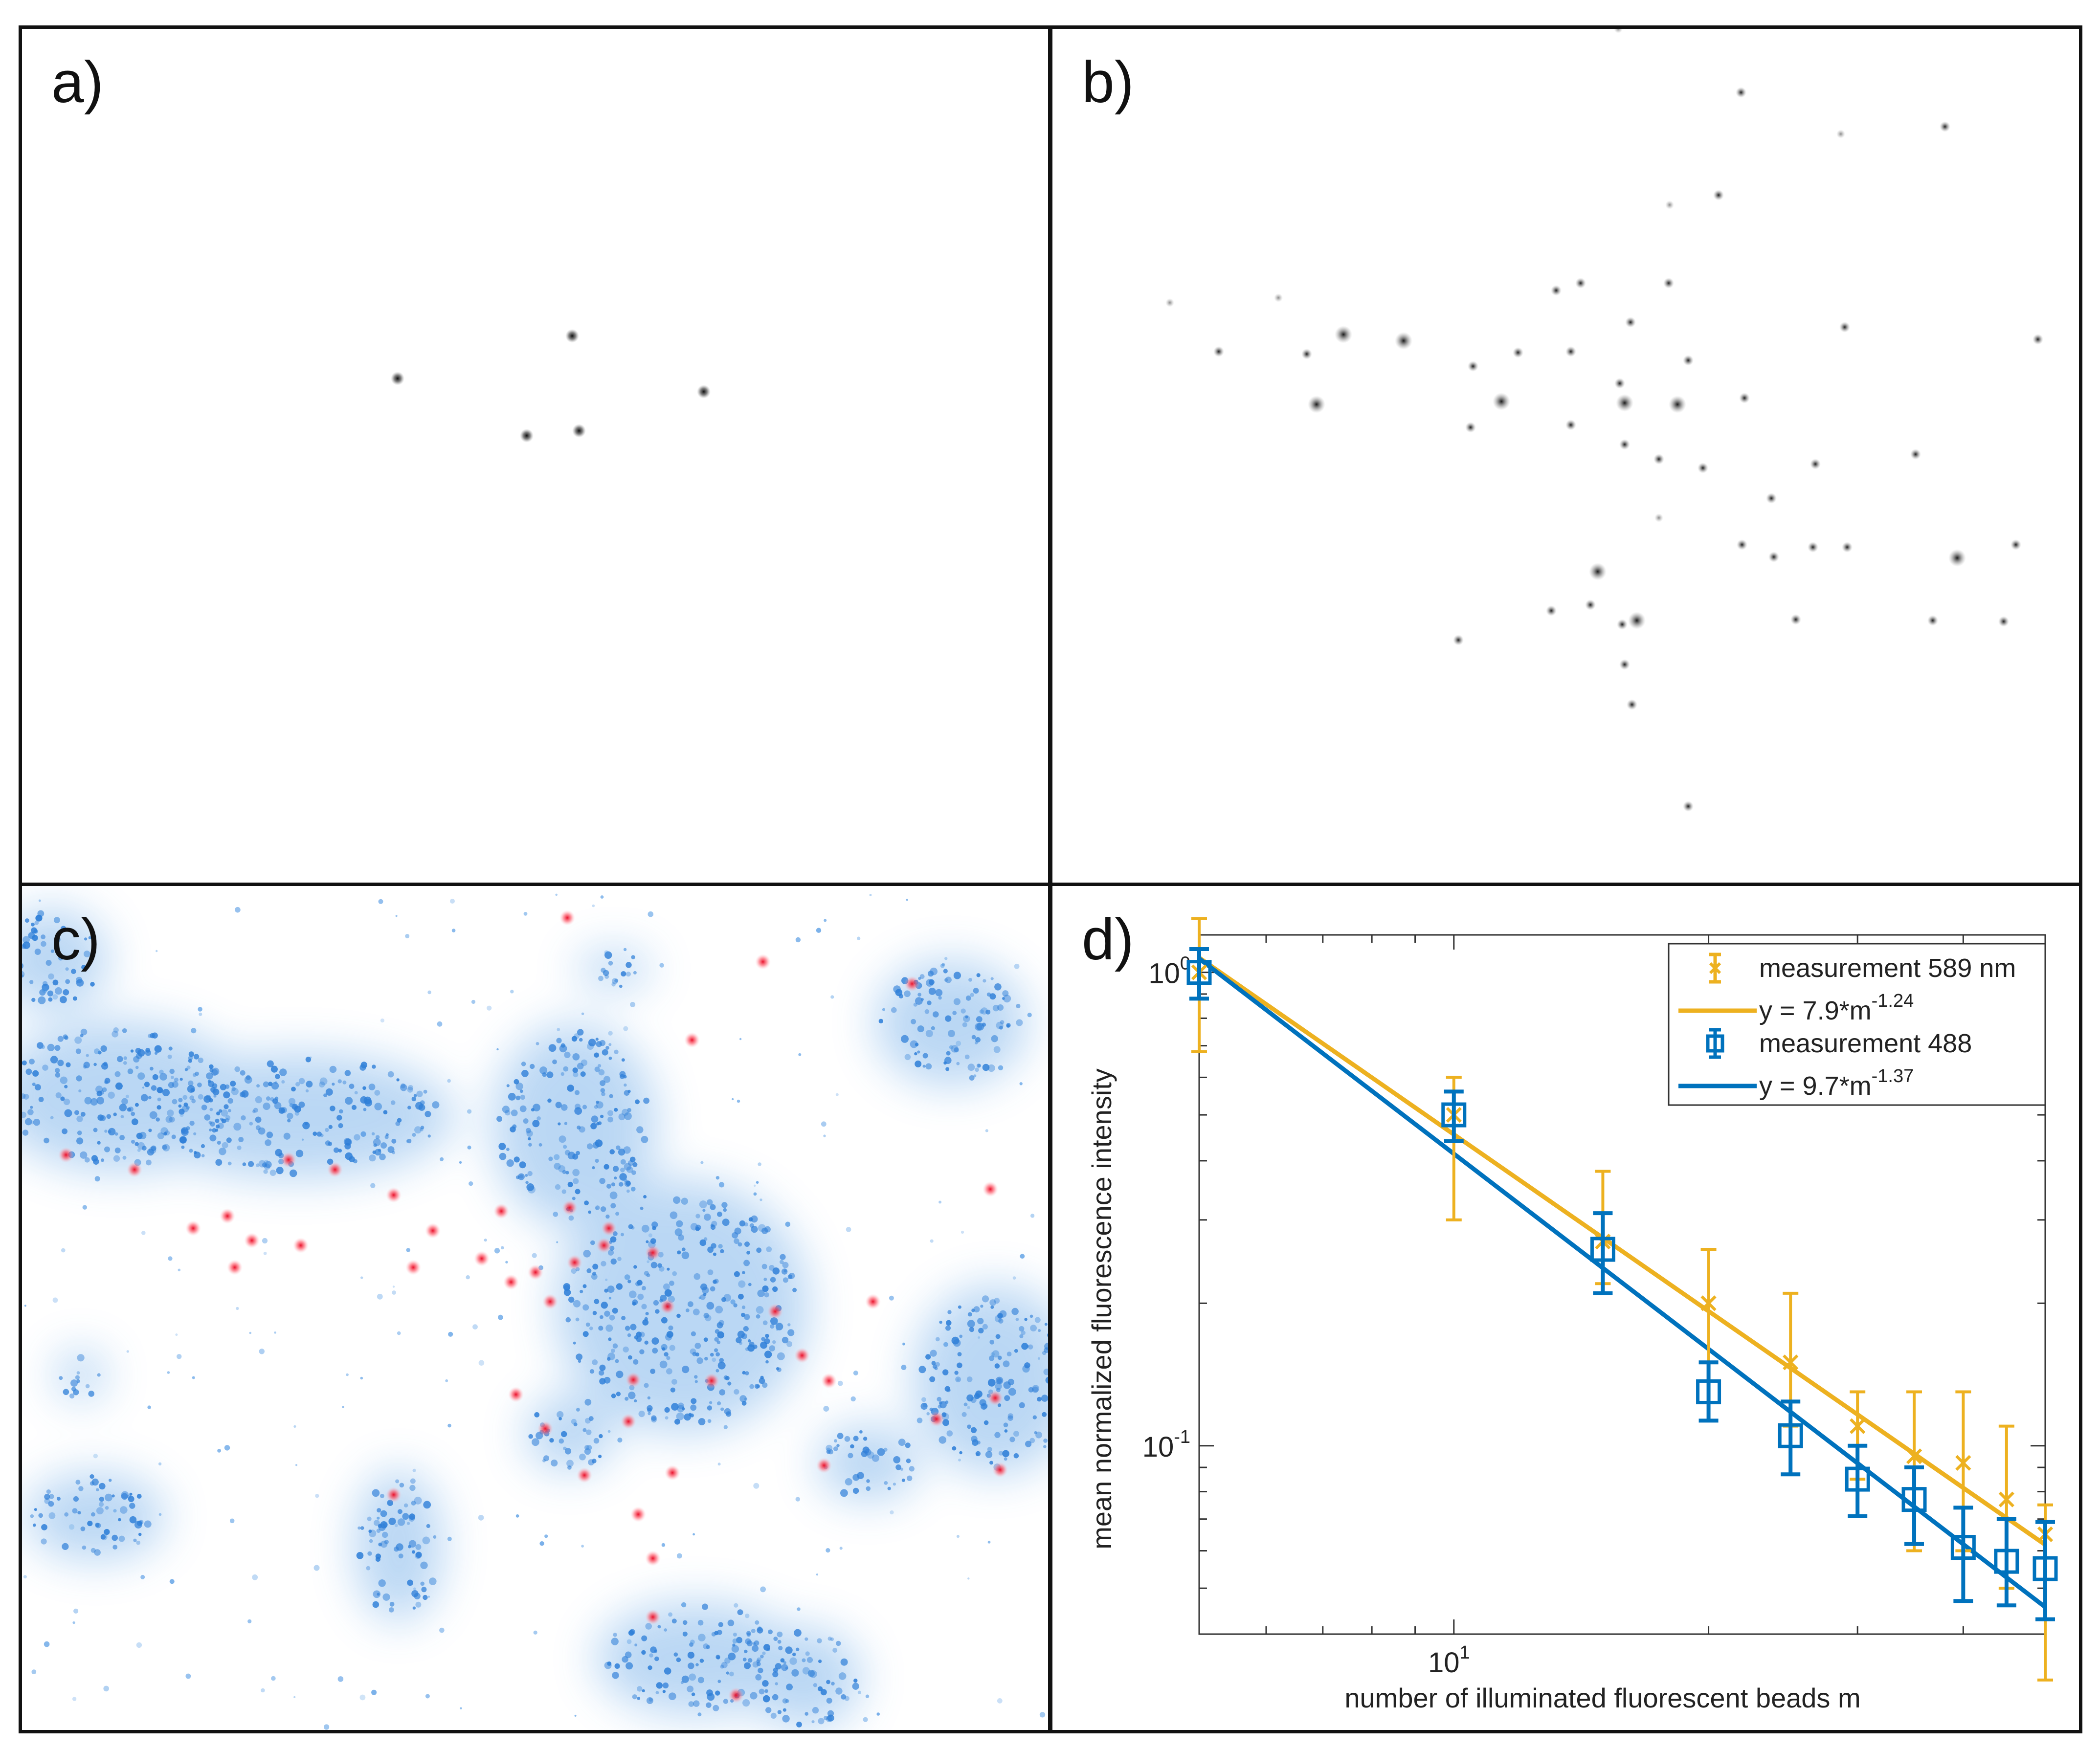  What do you see at coordinates (1858, 1426) in the screenshot?
I see `data-point` at bounding box center [1858, 1426].